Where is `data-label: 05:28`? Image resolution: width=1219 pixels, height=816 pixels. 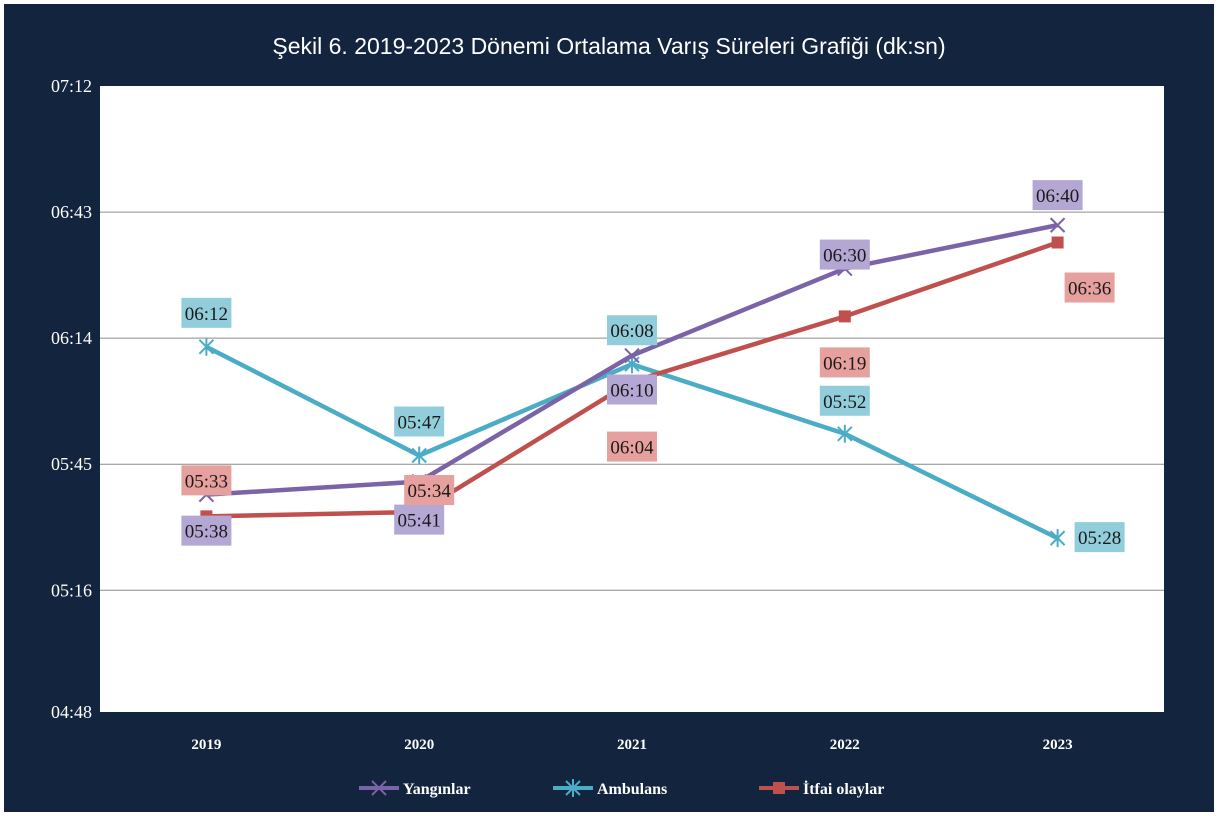
data-label: 05:28 is located at coordinates (1099, 538).